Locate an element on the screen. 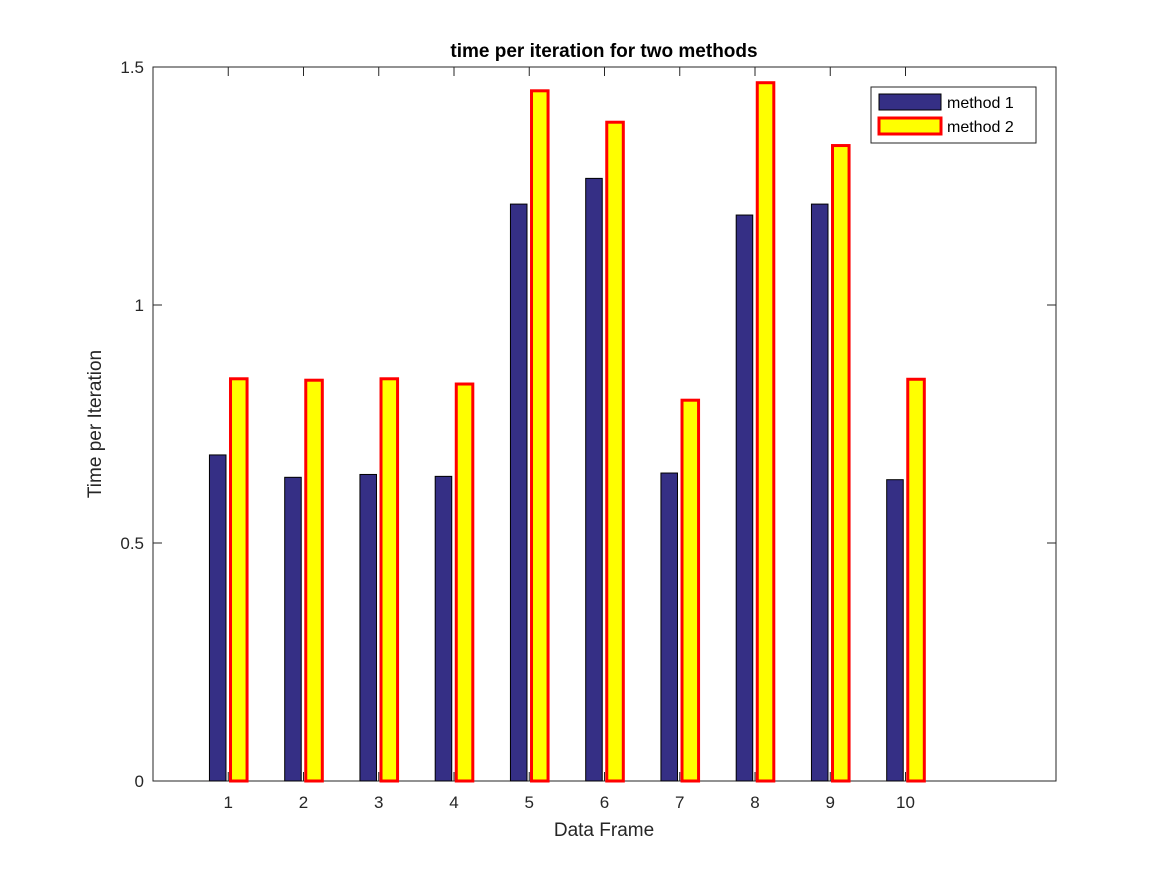 The image size is (1167, 875). x-tick-label-5: 5 is located at coordinates (529, 802).